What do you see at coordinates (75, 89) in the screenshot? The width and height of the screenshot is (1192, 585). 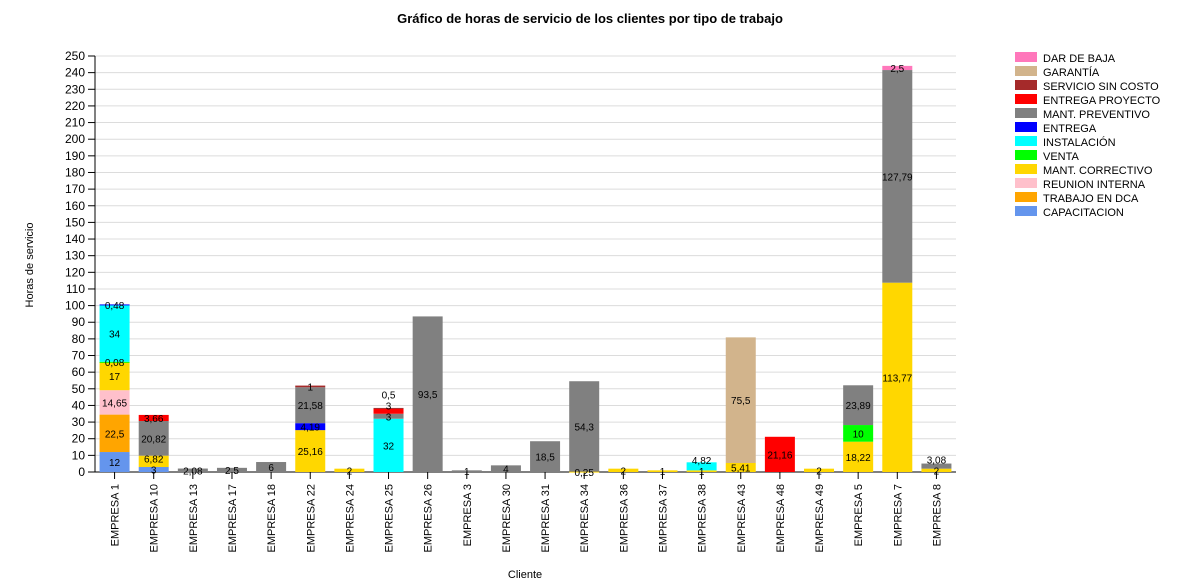 I see `y-tick-label: 230` at bounding box center [75, 89].